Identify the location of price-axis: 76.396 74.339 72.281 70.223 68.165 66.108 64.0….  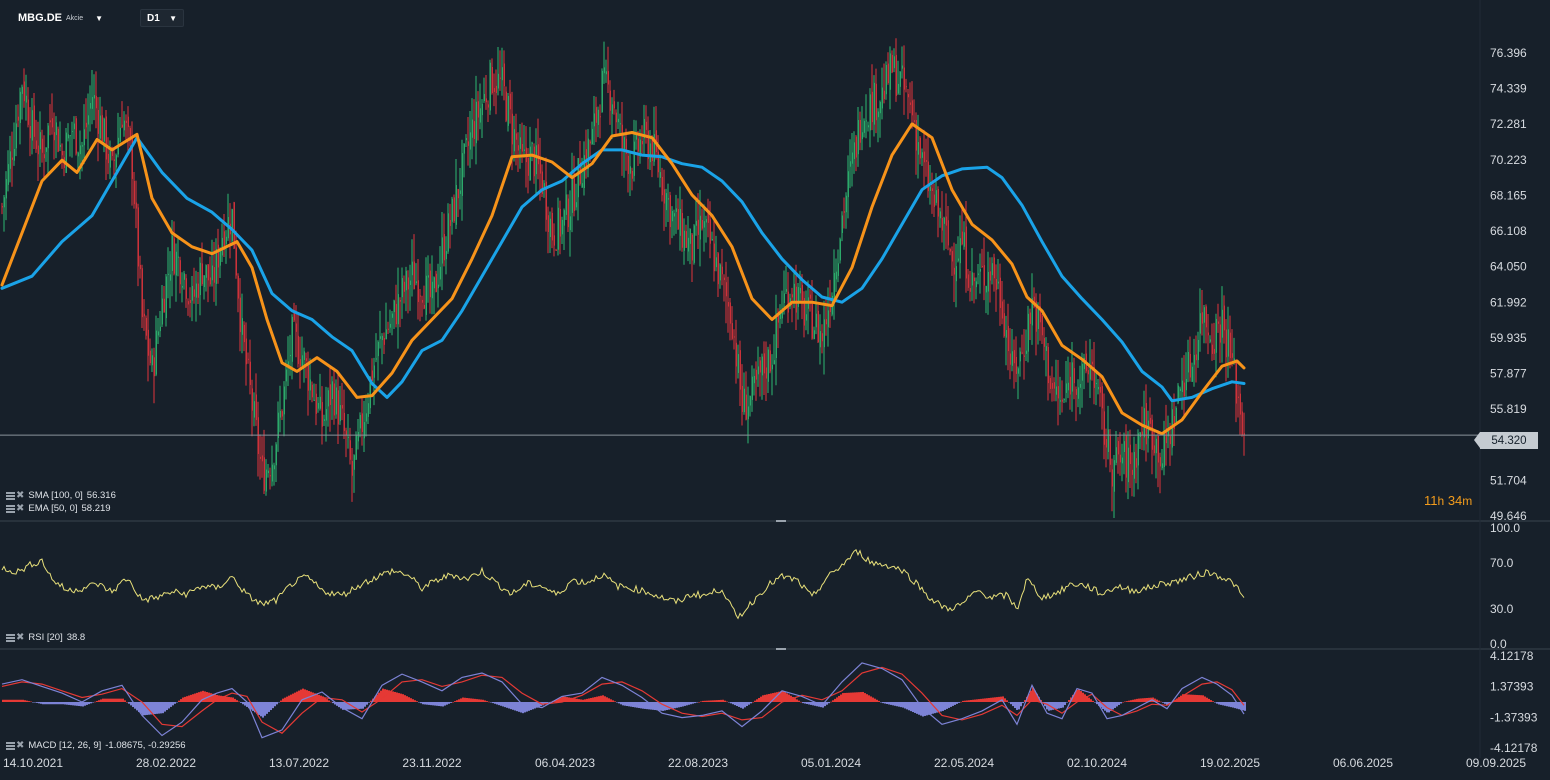
(1514, 400).